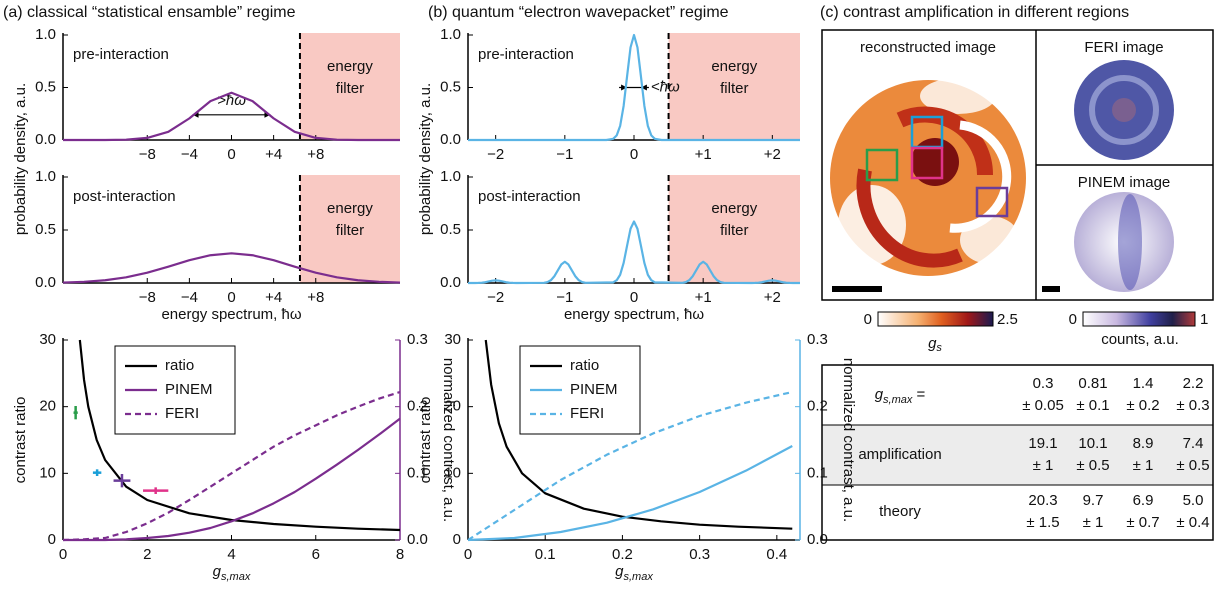  What do you see at coordinates (1092, 405) in the screenshot?
I see `table-cell: ± 0.1` at bounding box center [1092, 405].